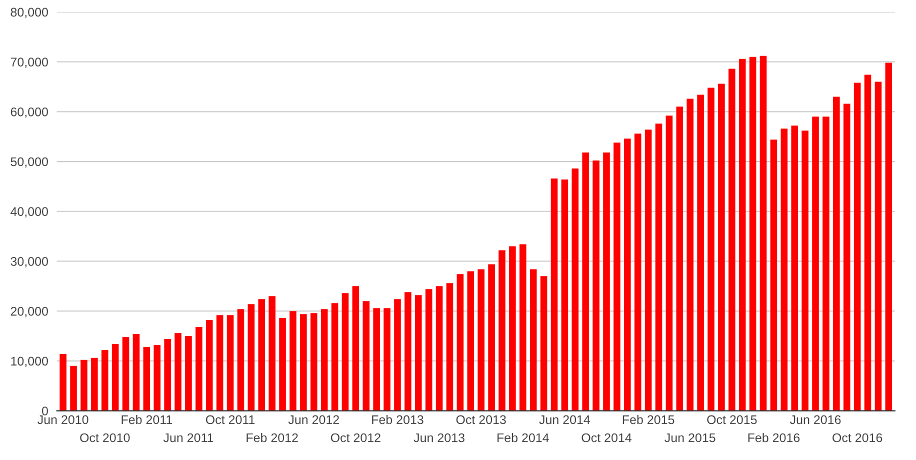 The height and width of the screenshot is (460, 916). What do you see at coordinates (272, 437) in the screenshot?
I see `x-tick-label: Feb 2012` at bounding box center [272, 437].